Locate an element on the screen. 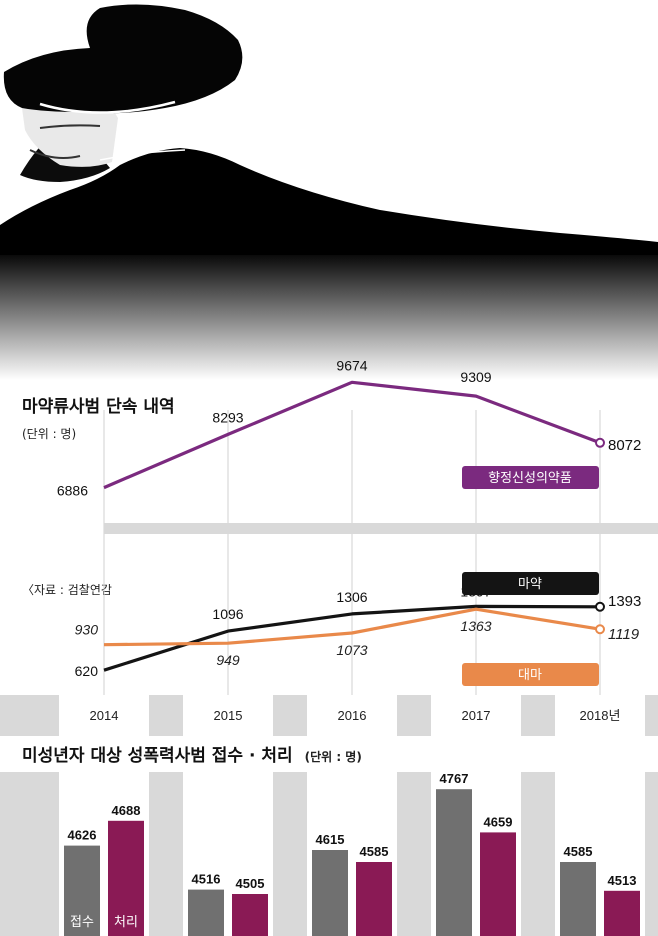  bar-processed-2018 is located at coordinates (622, 913).